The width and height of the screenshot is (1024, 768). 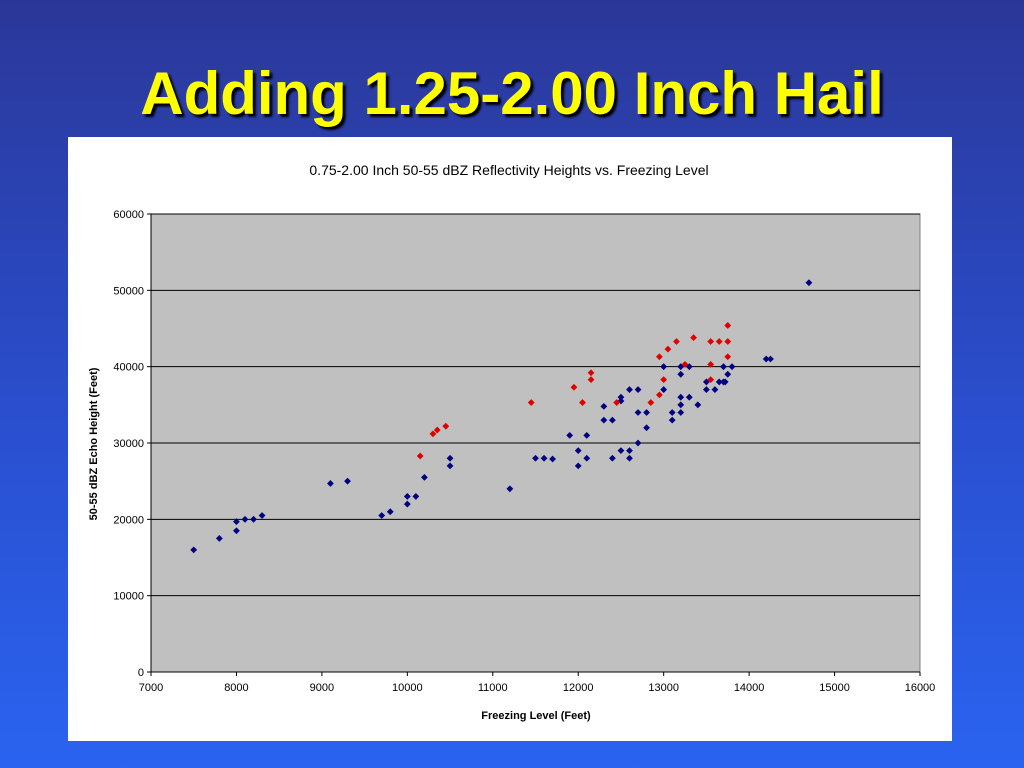 I want to click on x-tick-label: 14000, so click(x=749, y=688).